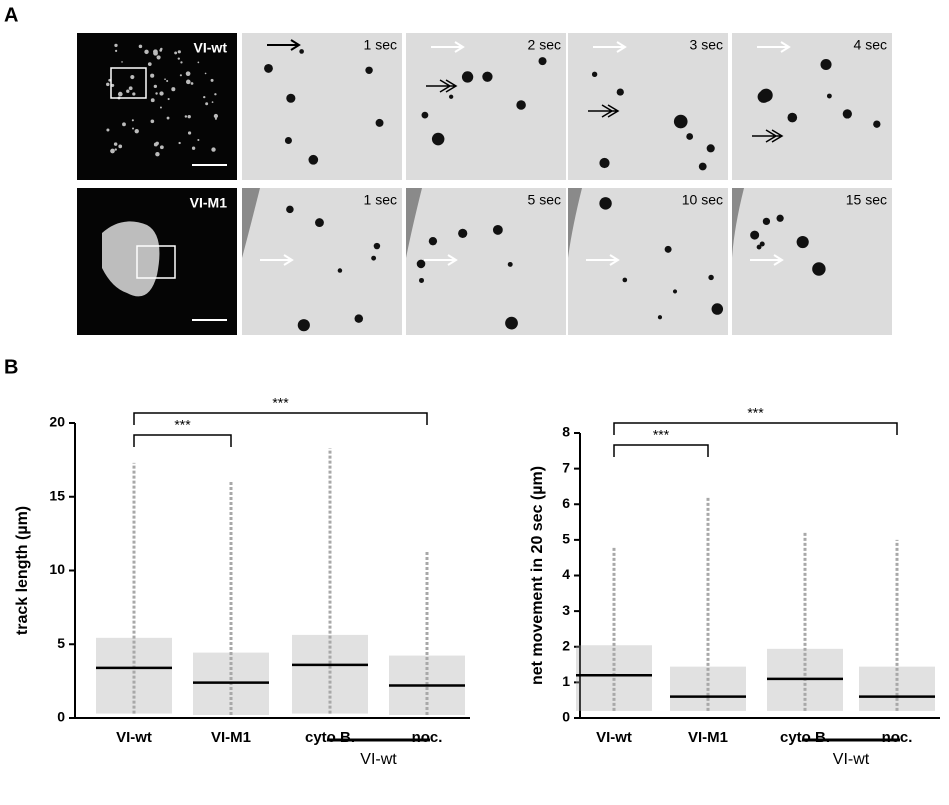 The height and width of the screenshot is (805, 949). I want to click on panel-label: A, so click(11, 15).